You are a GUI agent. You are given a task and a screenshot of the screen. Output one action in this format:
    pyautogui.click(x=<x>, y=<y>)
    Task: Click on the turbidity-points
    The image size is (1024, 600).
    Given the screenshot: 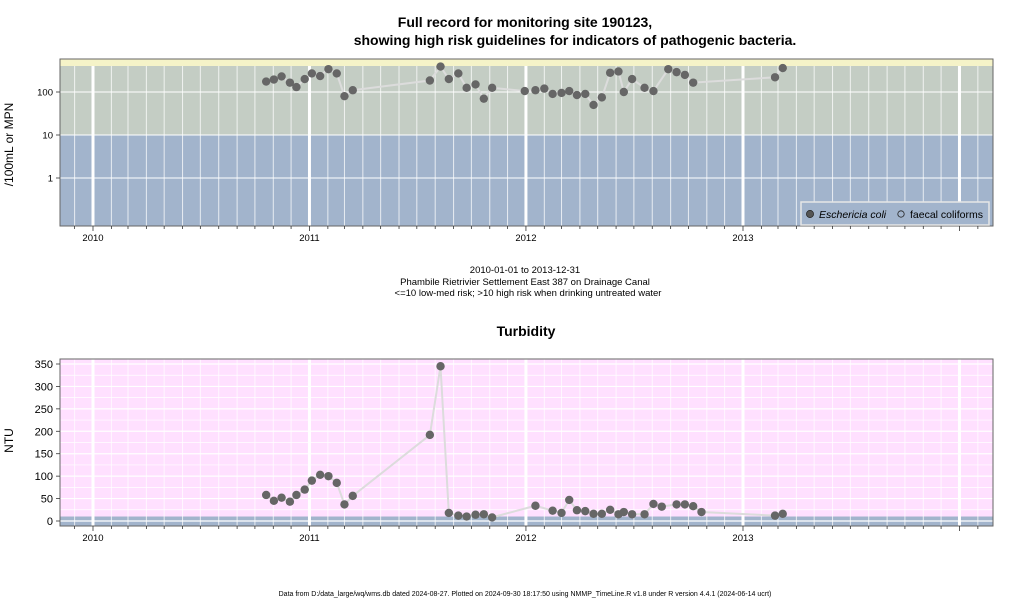 What is the action you would take?
    pyautogui.click(x=524, y=442)
    